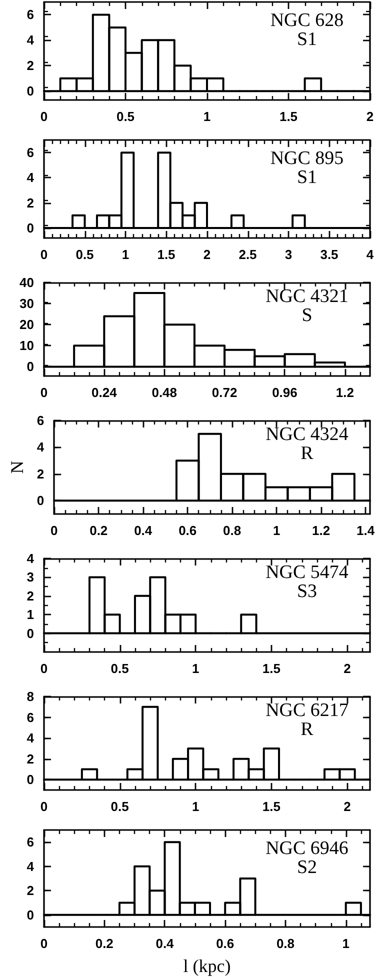  Describe the element at coordinates (27, 324) in the screenshot. I see `y-tick-label: 20` at that location.